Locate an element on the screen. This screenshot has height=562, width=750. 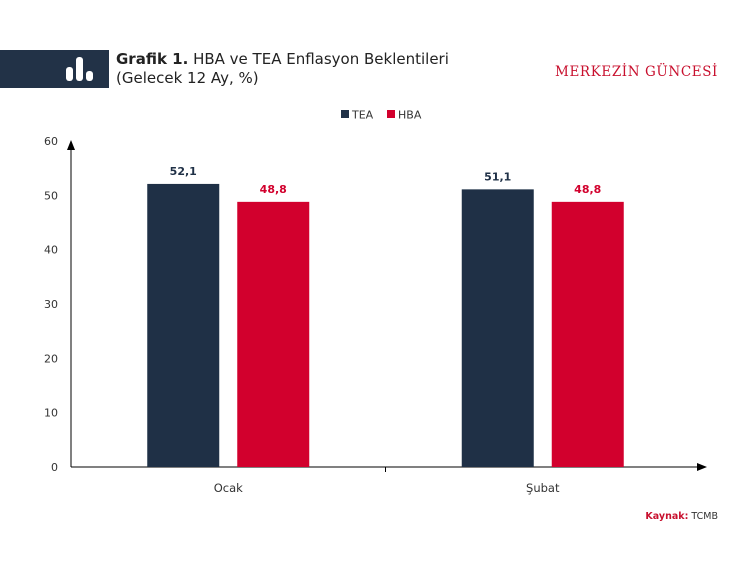
y-tick-label: 60 is located at coordinates (51, 141).